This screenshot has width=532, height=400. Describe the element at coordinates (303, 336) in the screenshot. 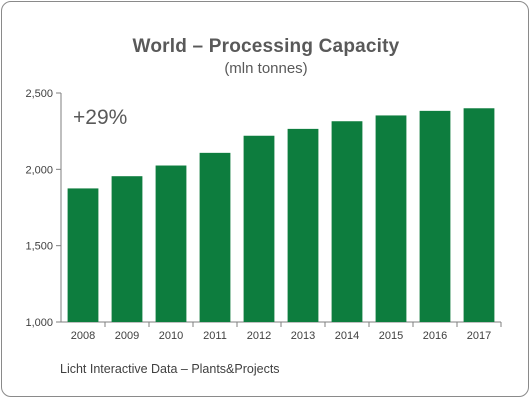

I see `x-tick-label: 2013` at that location.